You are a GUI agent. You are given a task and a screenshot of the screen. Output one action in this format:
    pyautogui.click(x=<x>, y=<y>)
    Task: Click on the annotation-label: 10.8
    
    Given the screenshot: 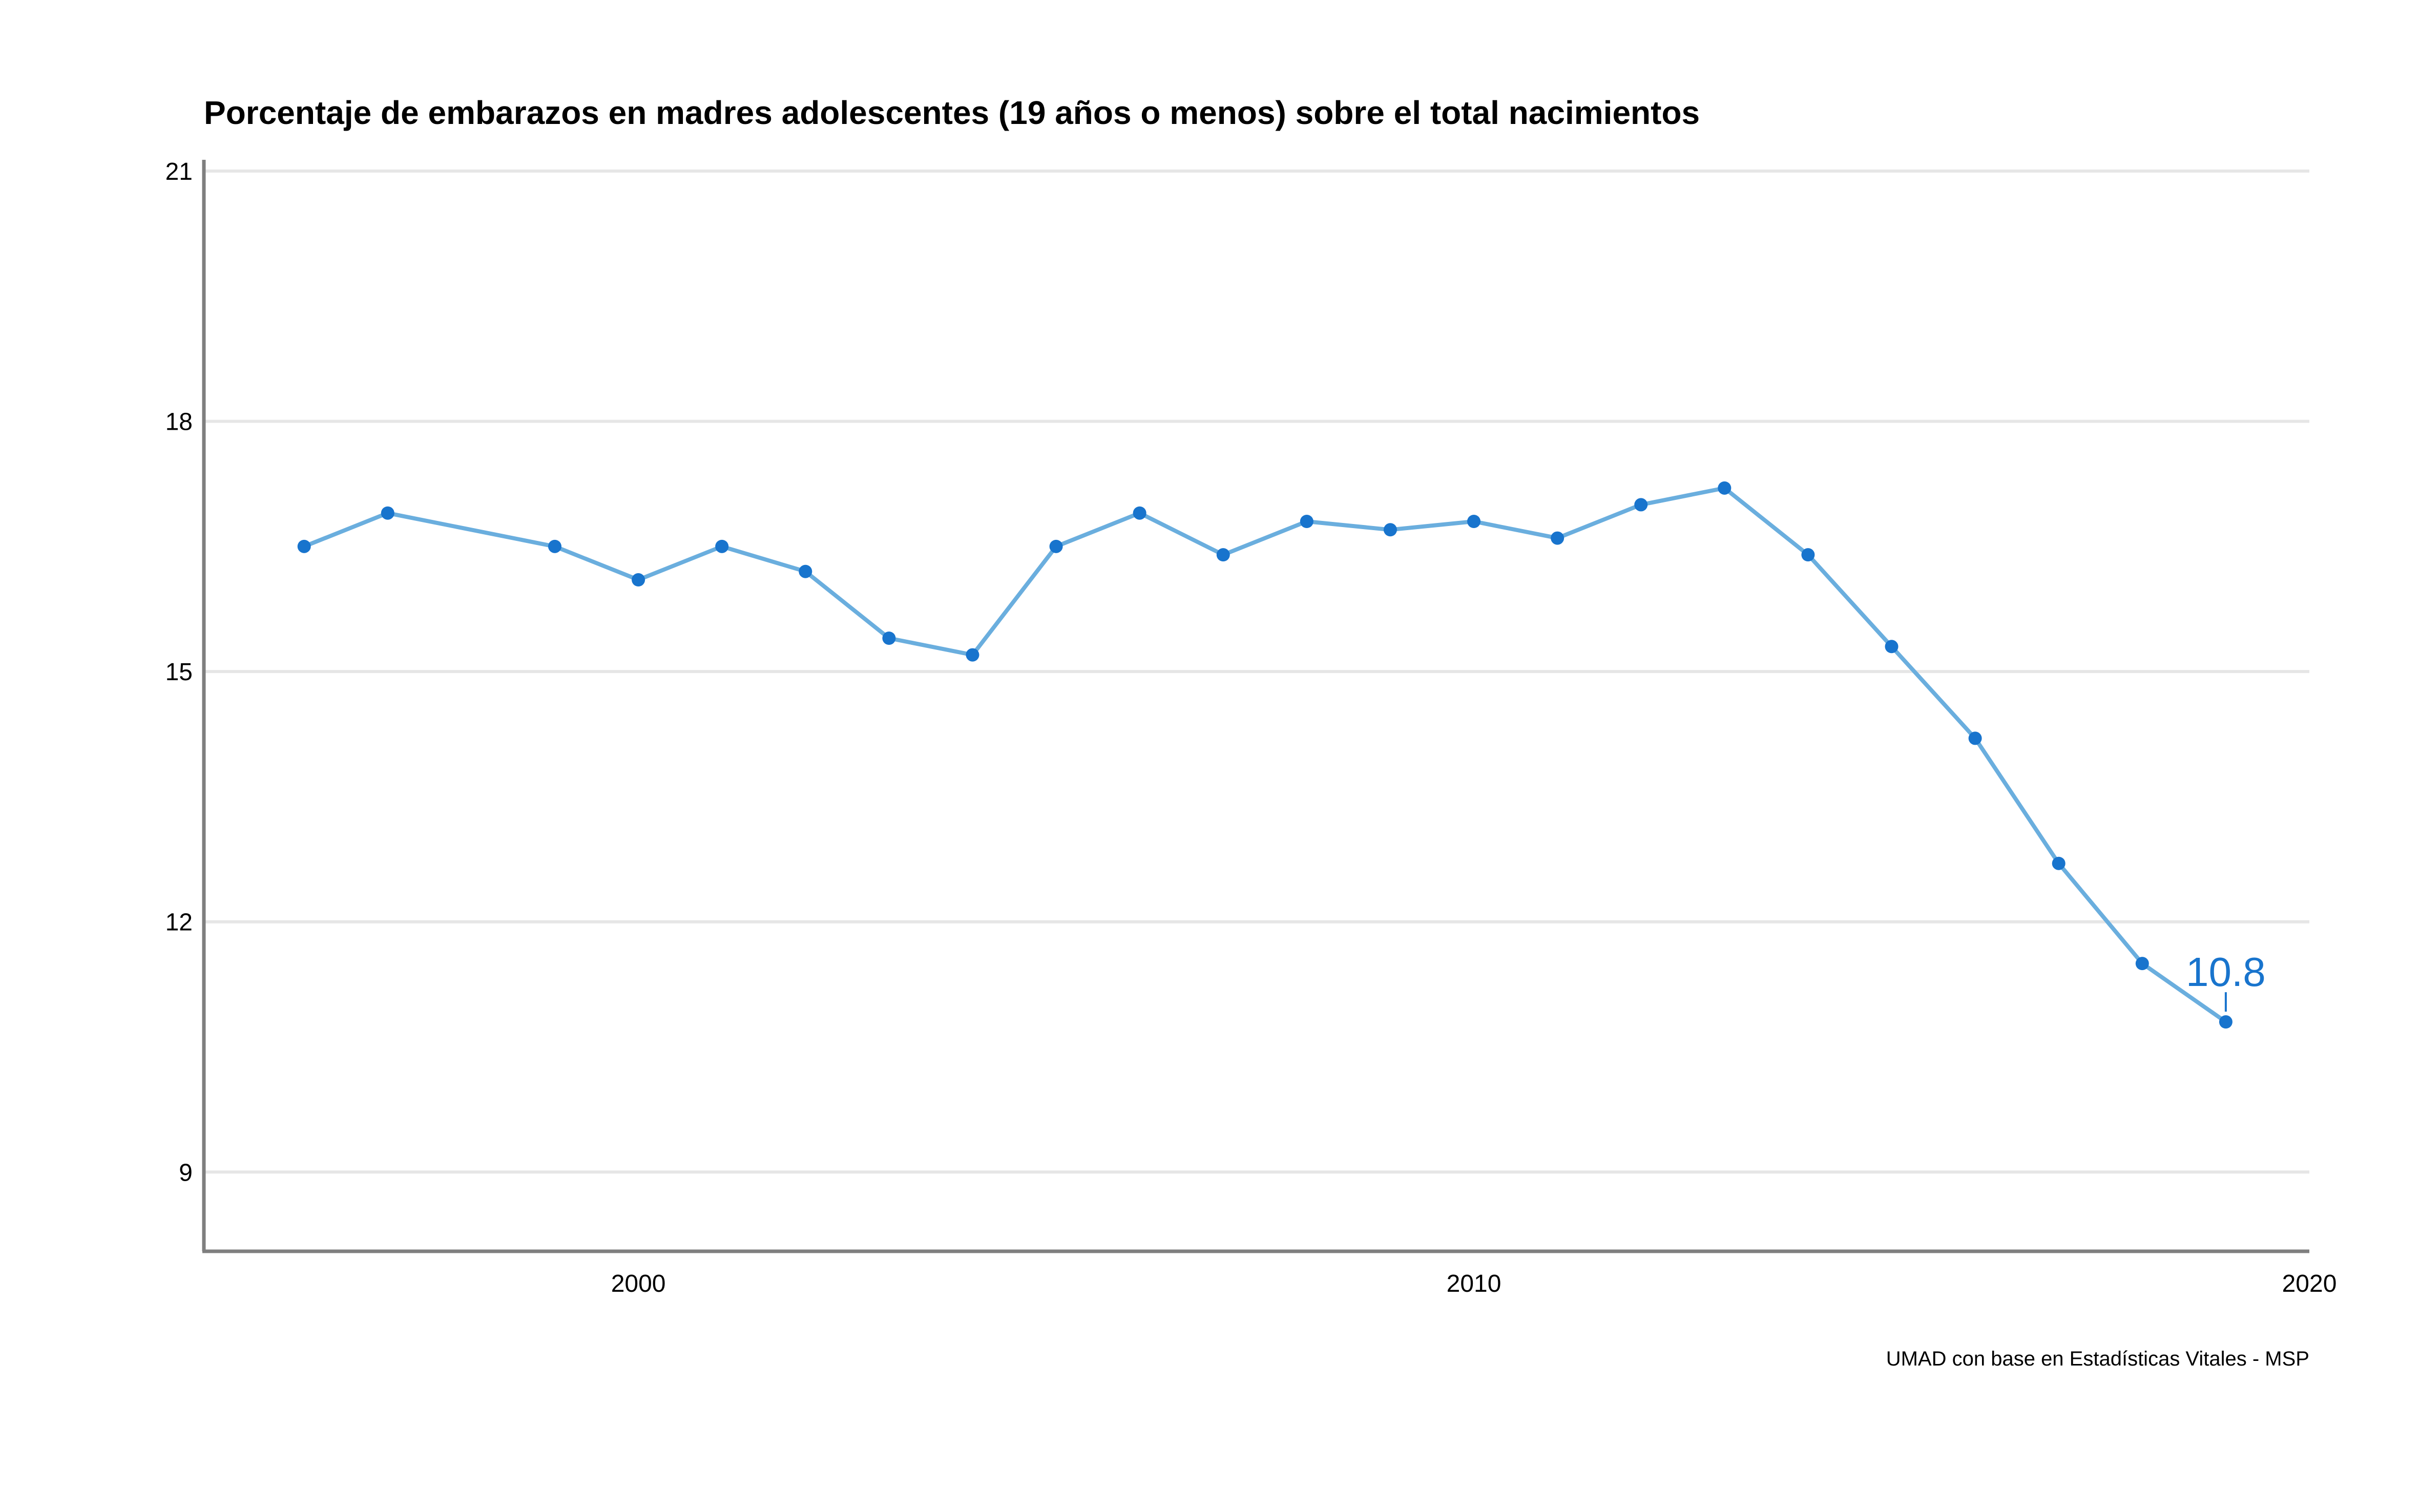 What is the action you would take?
    pyautogui.click(x=2226, y=972)
    